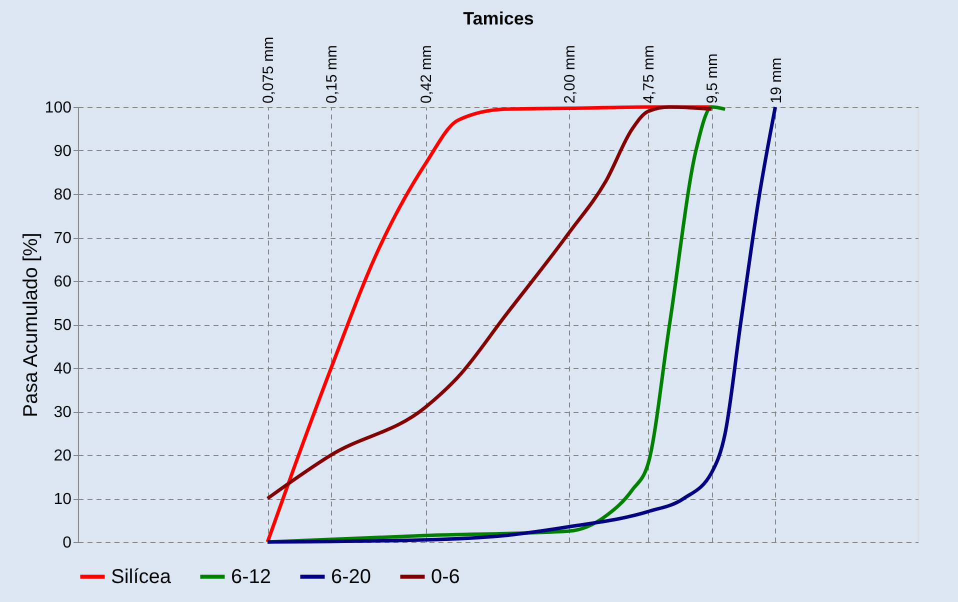 This screenshot has height=602, width=958. Describe the element at coordinates (58, 108) in the screenshot. I see `y-tick-label: 100` at that location.